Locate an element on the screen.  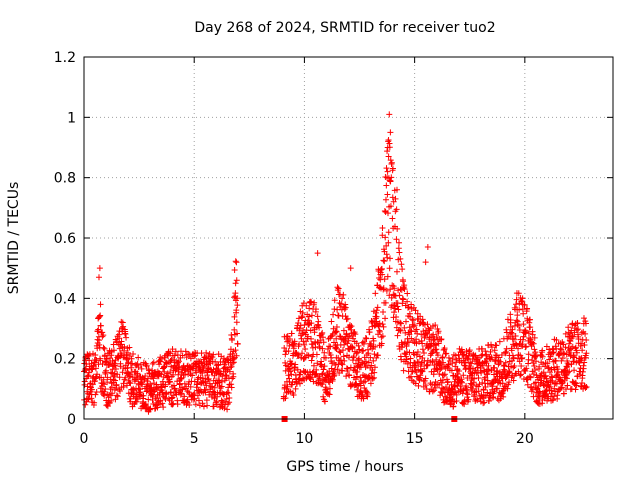
x-axis-label: GPS time / hours is located at coordinates (344, 467).